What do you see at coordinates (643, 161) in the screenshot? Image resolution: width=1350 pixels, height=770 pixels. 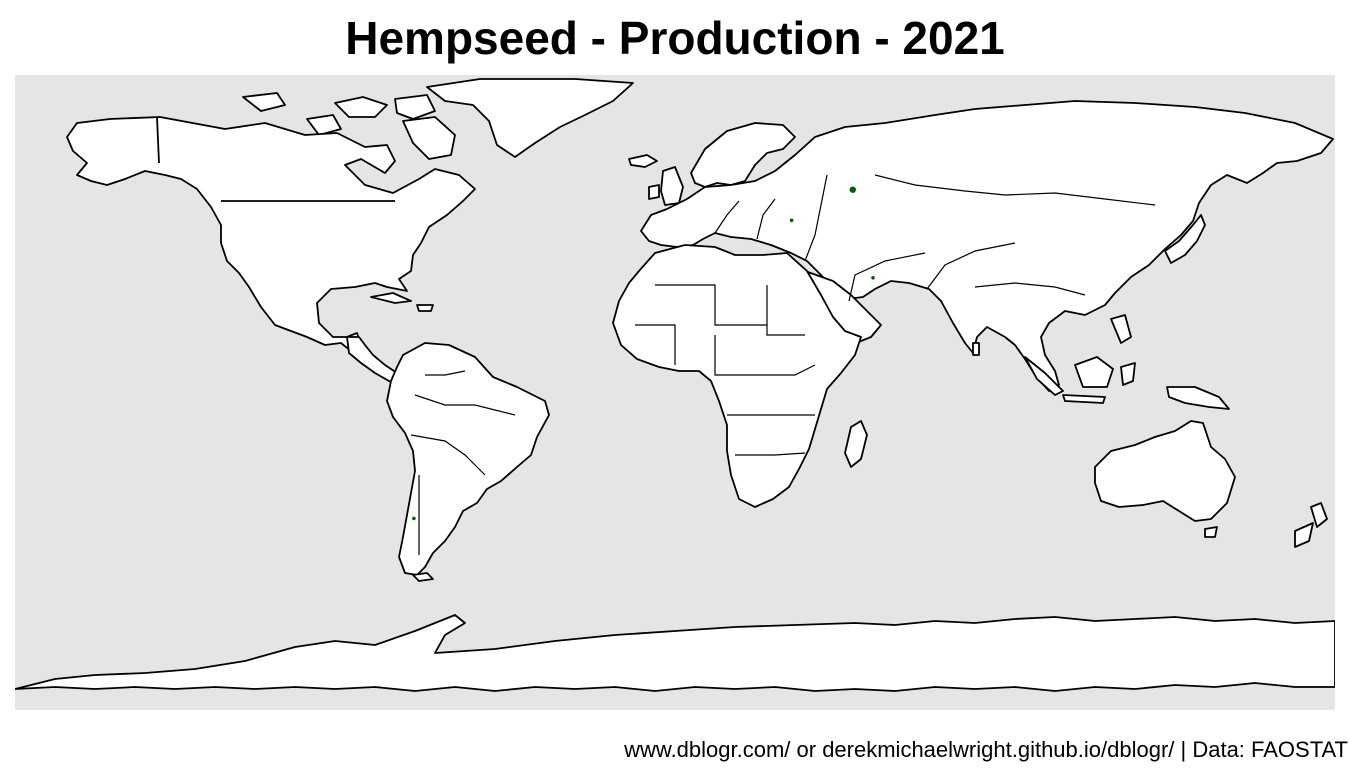 I see `iceland` at bounding box center [643, 161].